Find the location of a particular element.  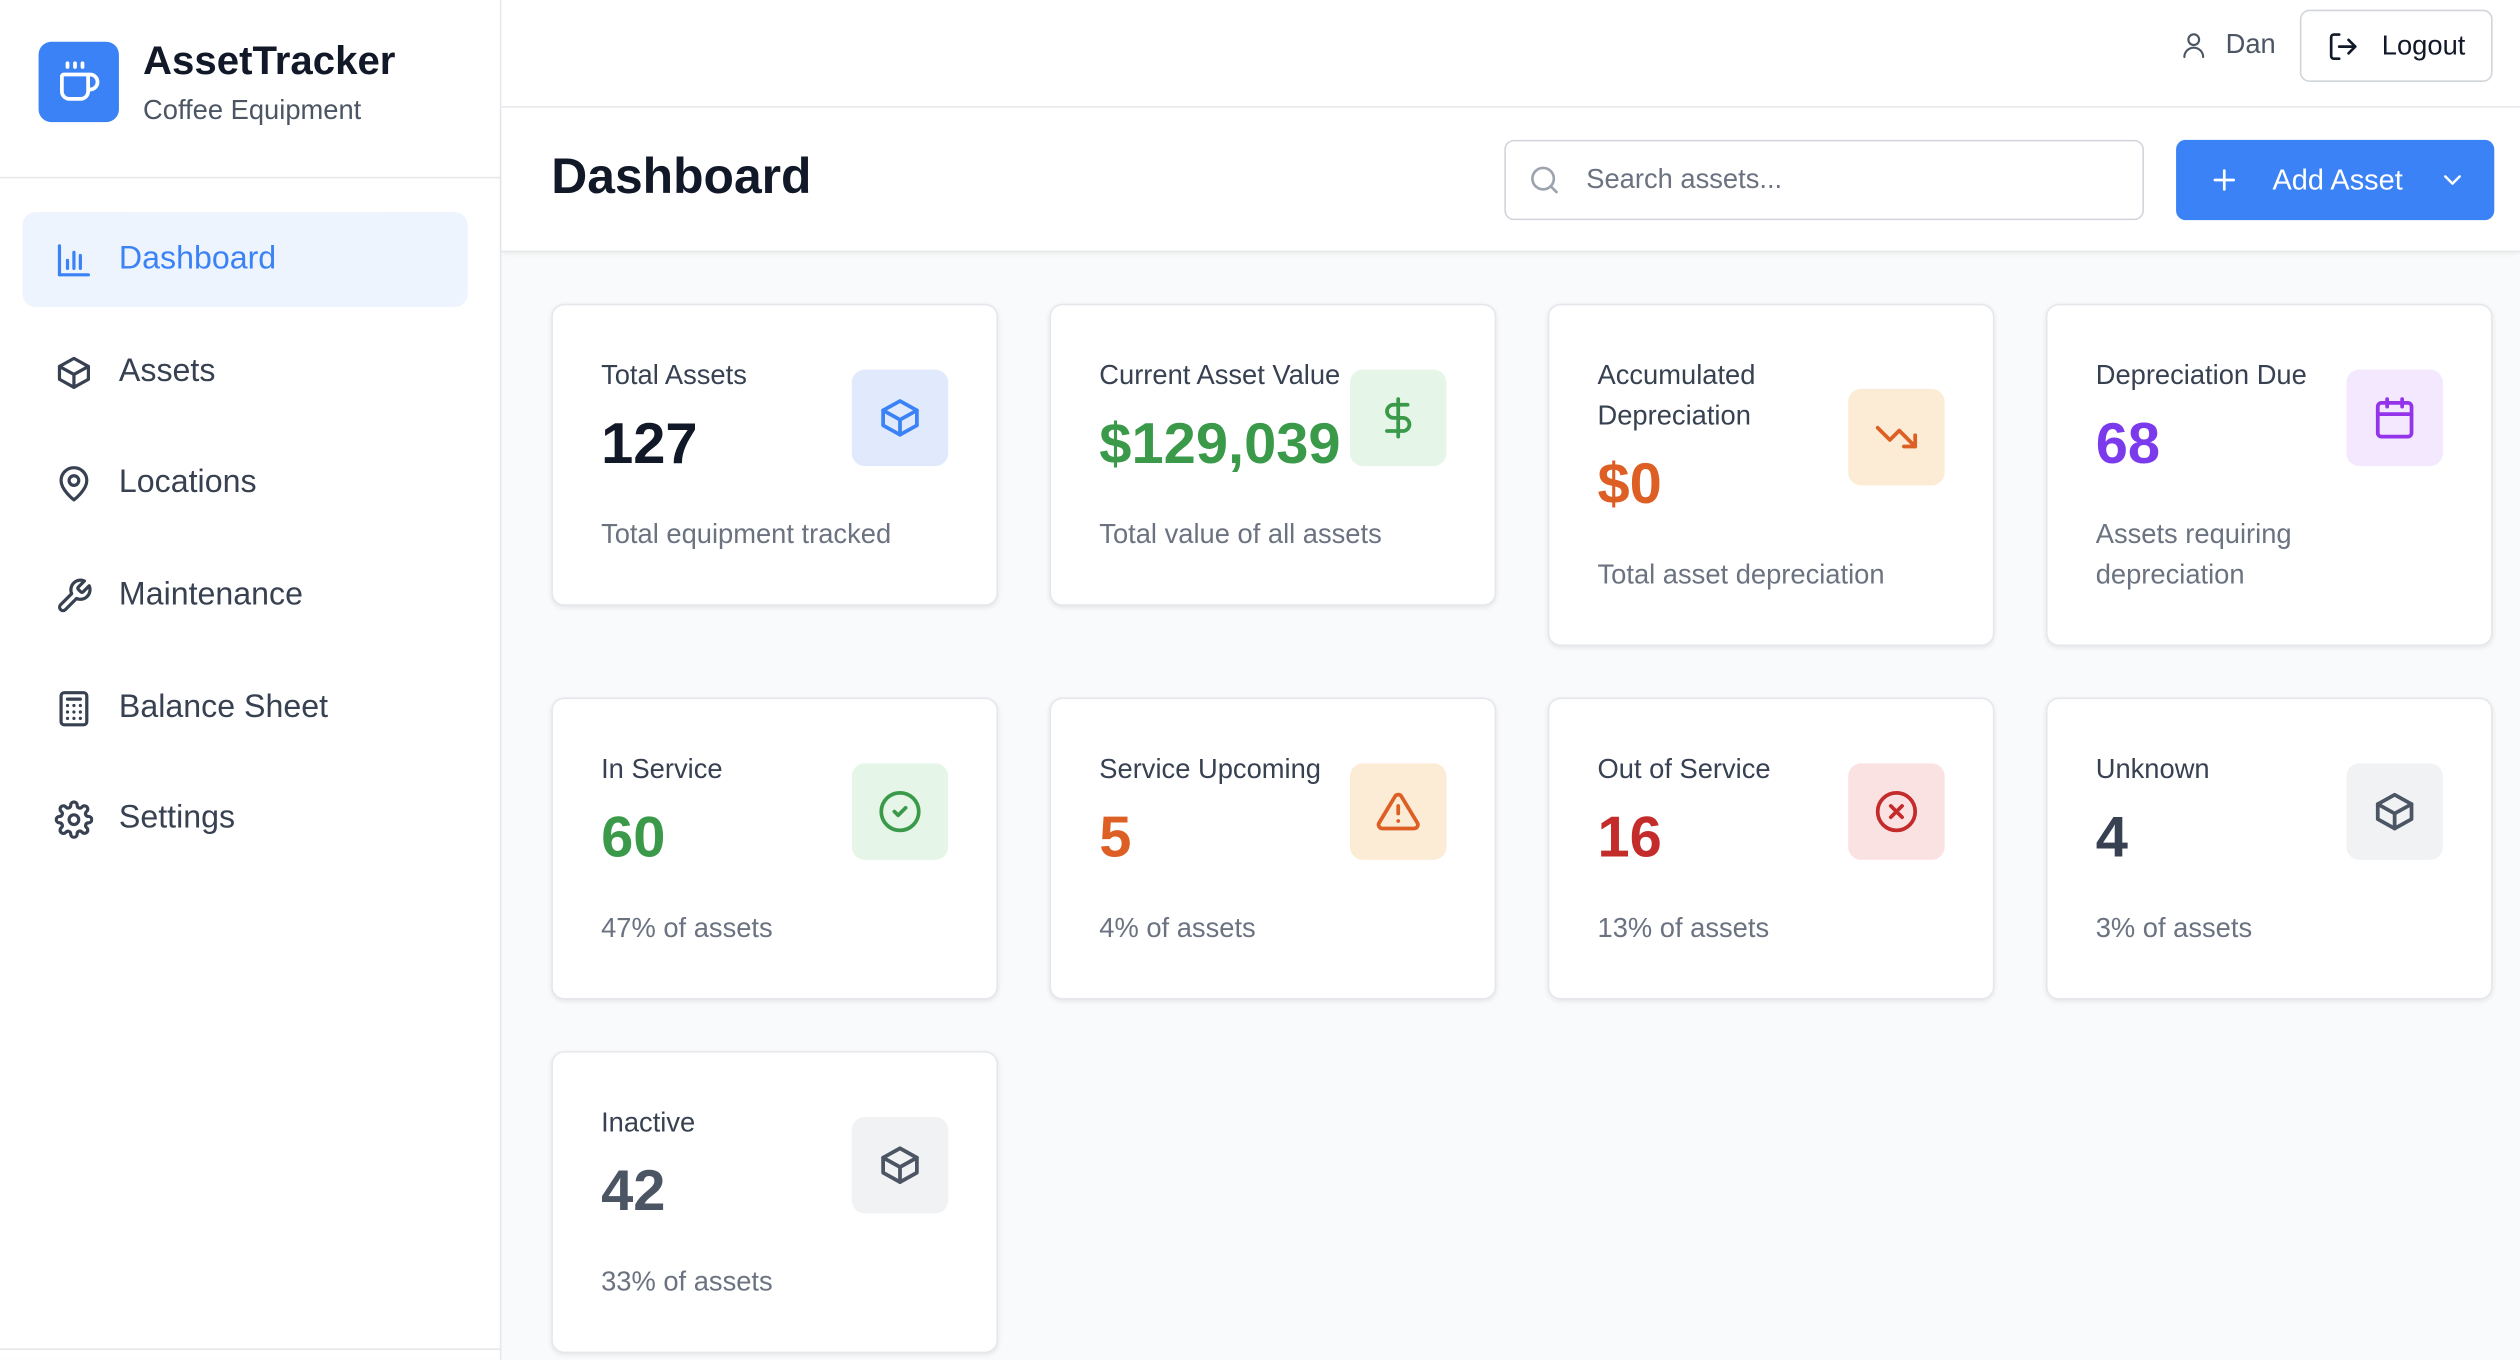

card-value: 5 is located at coordinates (1115, 836).